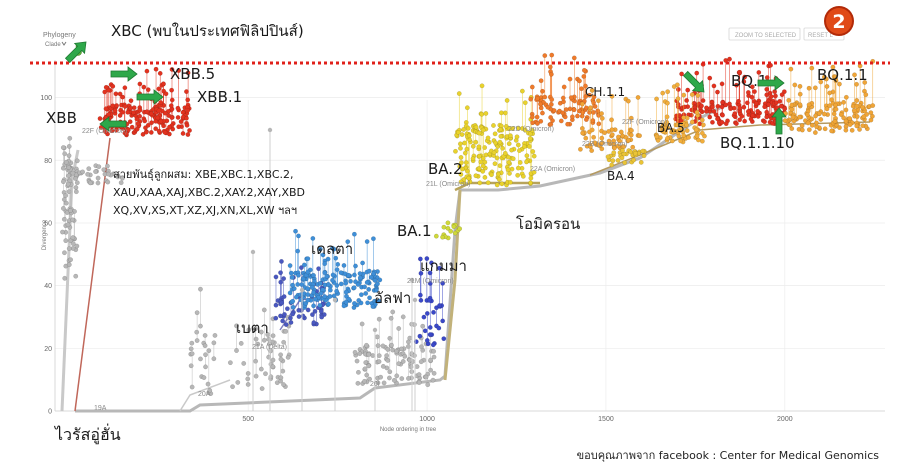 This screenshot has height=473, width=900. I want to click on arrow-shape, so click(779, 121).